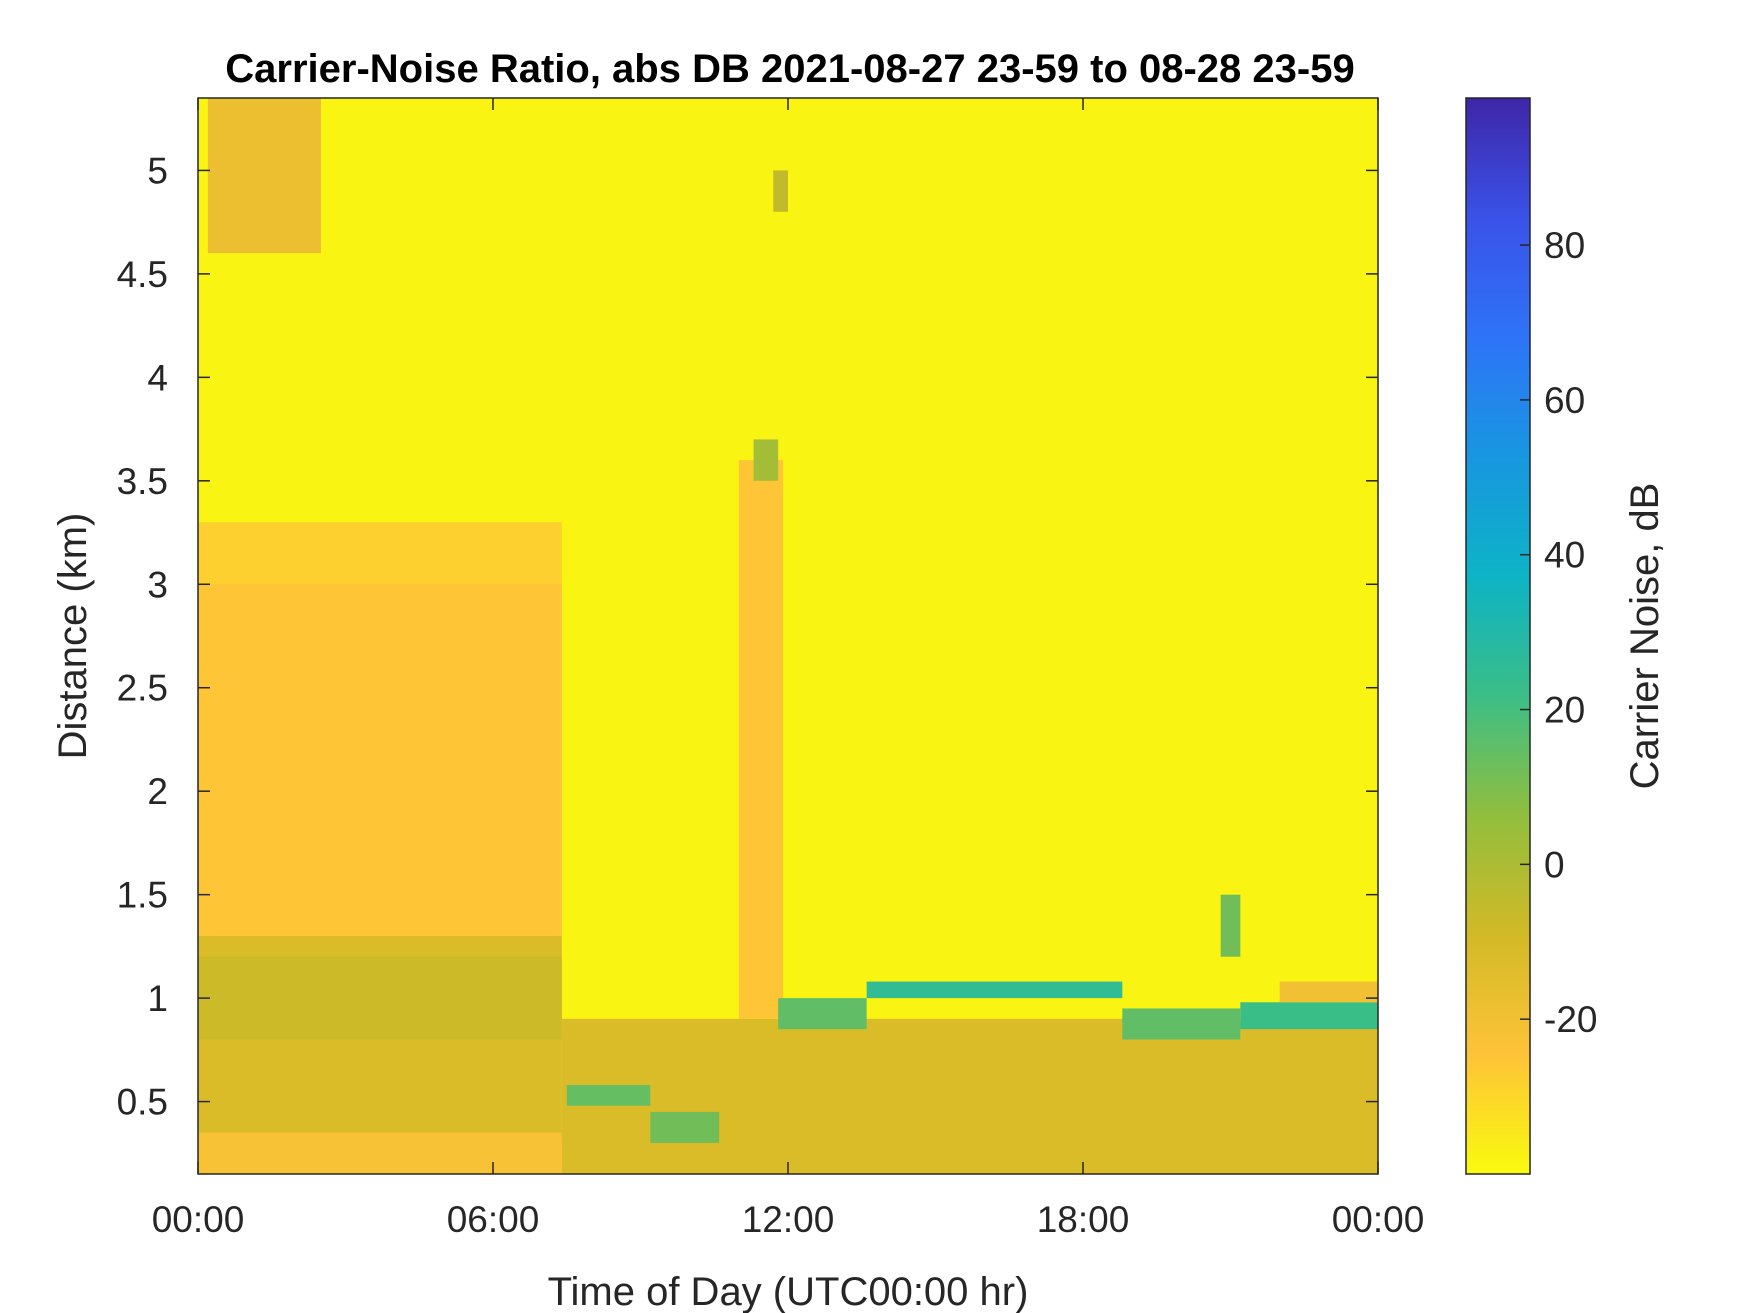 The height and width of the screenshot is (1313, 1750). What do you see at coordinates (1558, 632) in the screenshot?
I see `colorbar-axis: -20 0 20 40 60 80` at bounding box center [1558, 632].